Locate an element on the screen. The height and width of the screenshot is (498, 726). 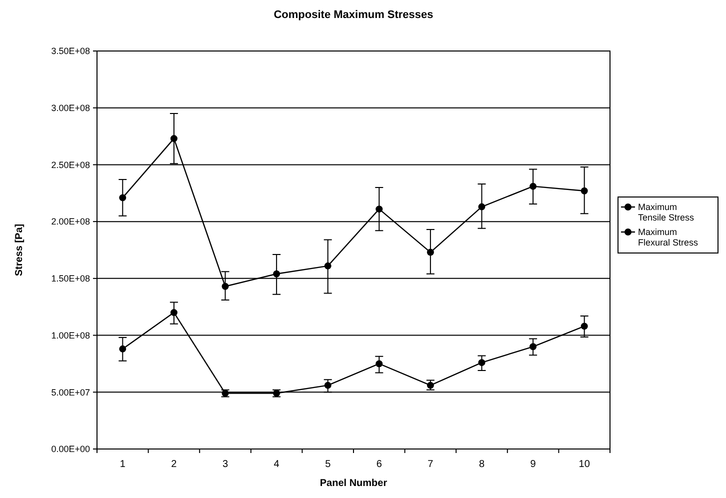
y-tick-label: 3.50E+08 is located at coordinates (70, 51).